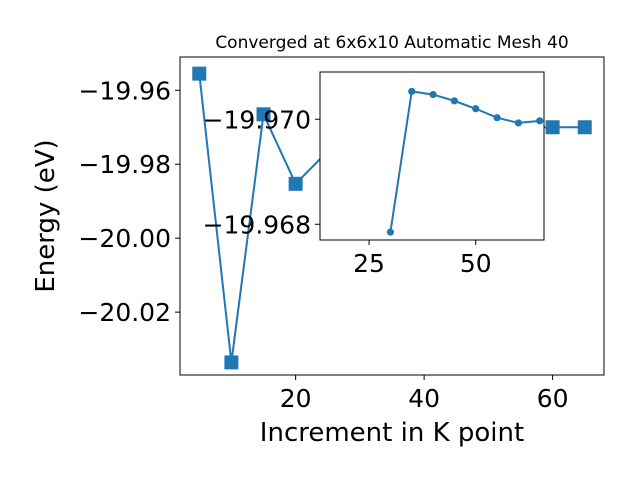  What do you see at coordinates (465, 161) in the screenshot?
I see `inset-series` at bounding box center [465, 161].